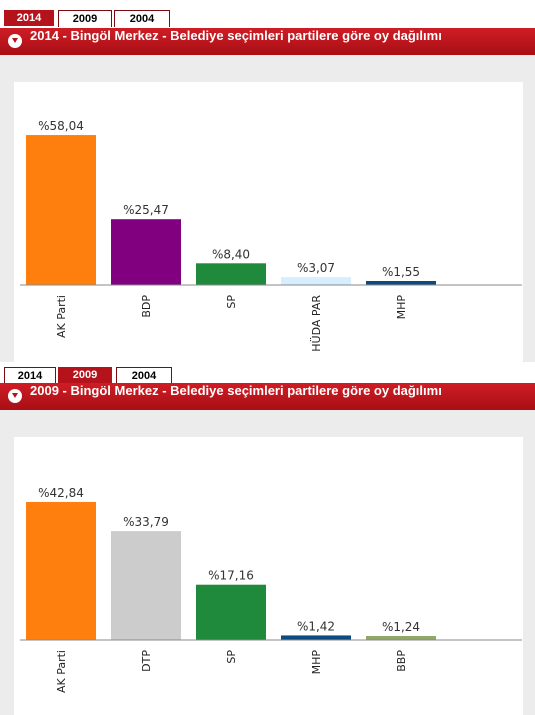  What do you see at coordinates (401, 272) in the screenshot?
I see `data-label: %1,55` at bounding box center [401, 272].